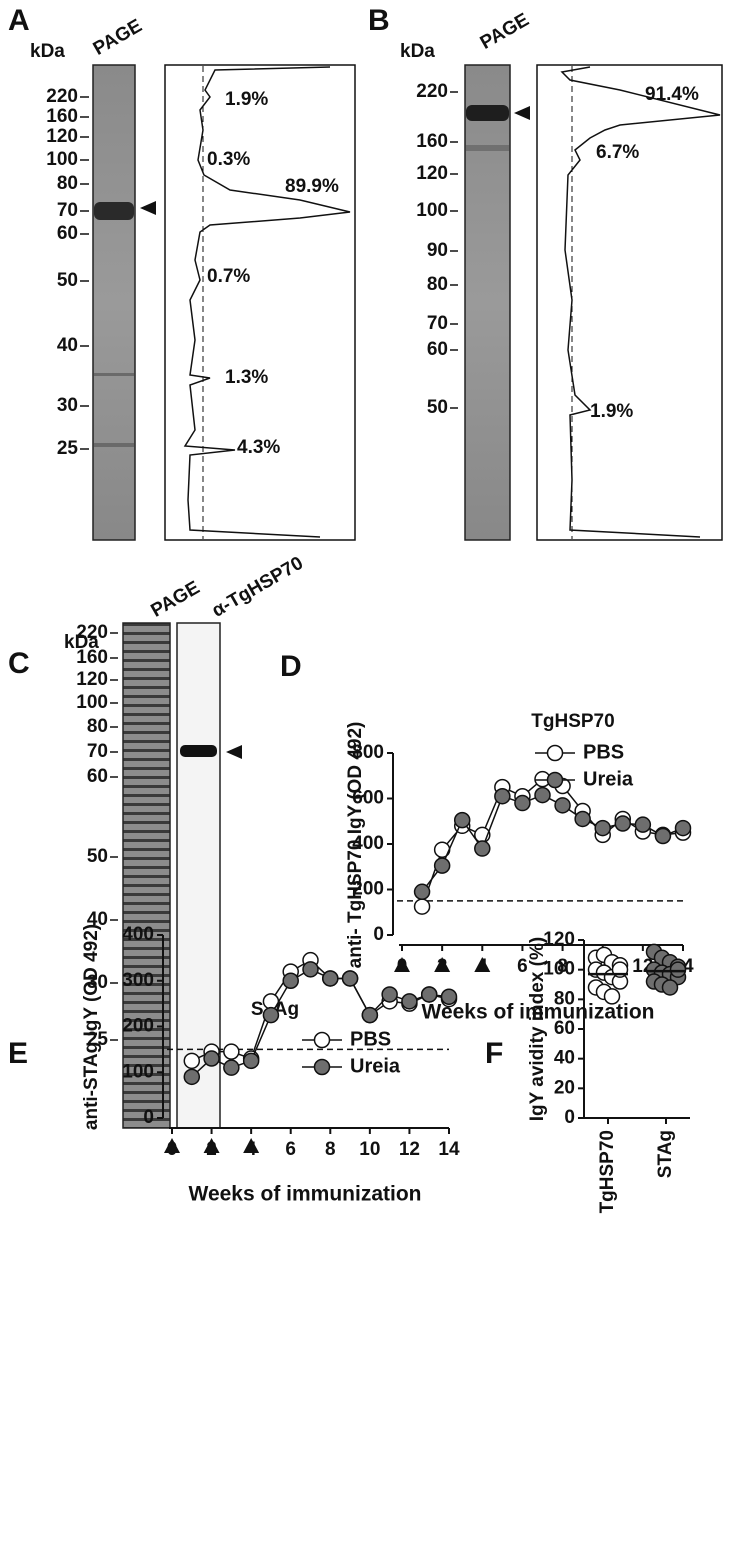 The height and width of the screenshot is (1552, 732). What do you see at coordinates (228, 159) in the screenshot?
I see `peak-label: 0.3%` at bounding box center [228, 159].